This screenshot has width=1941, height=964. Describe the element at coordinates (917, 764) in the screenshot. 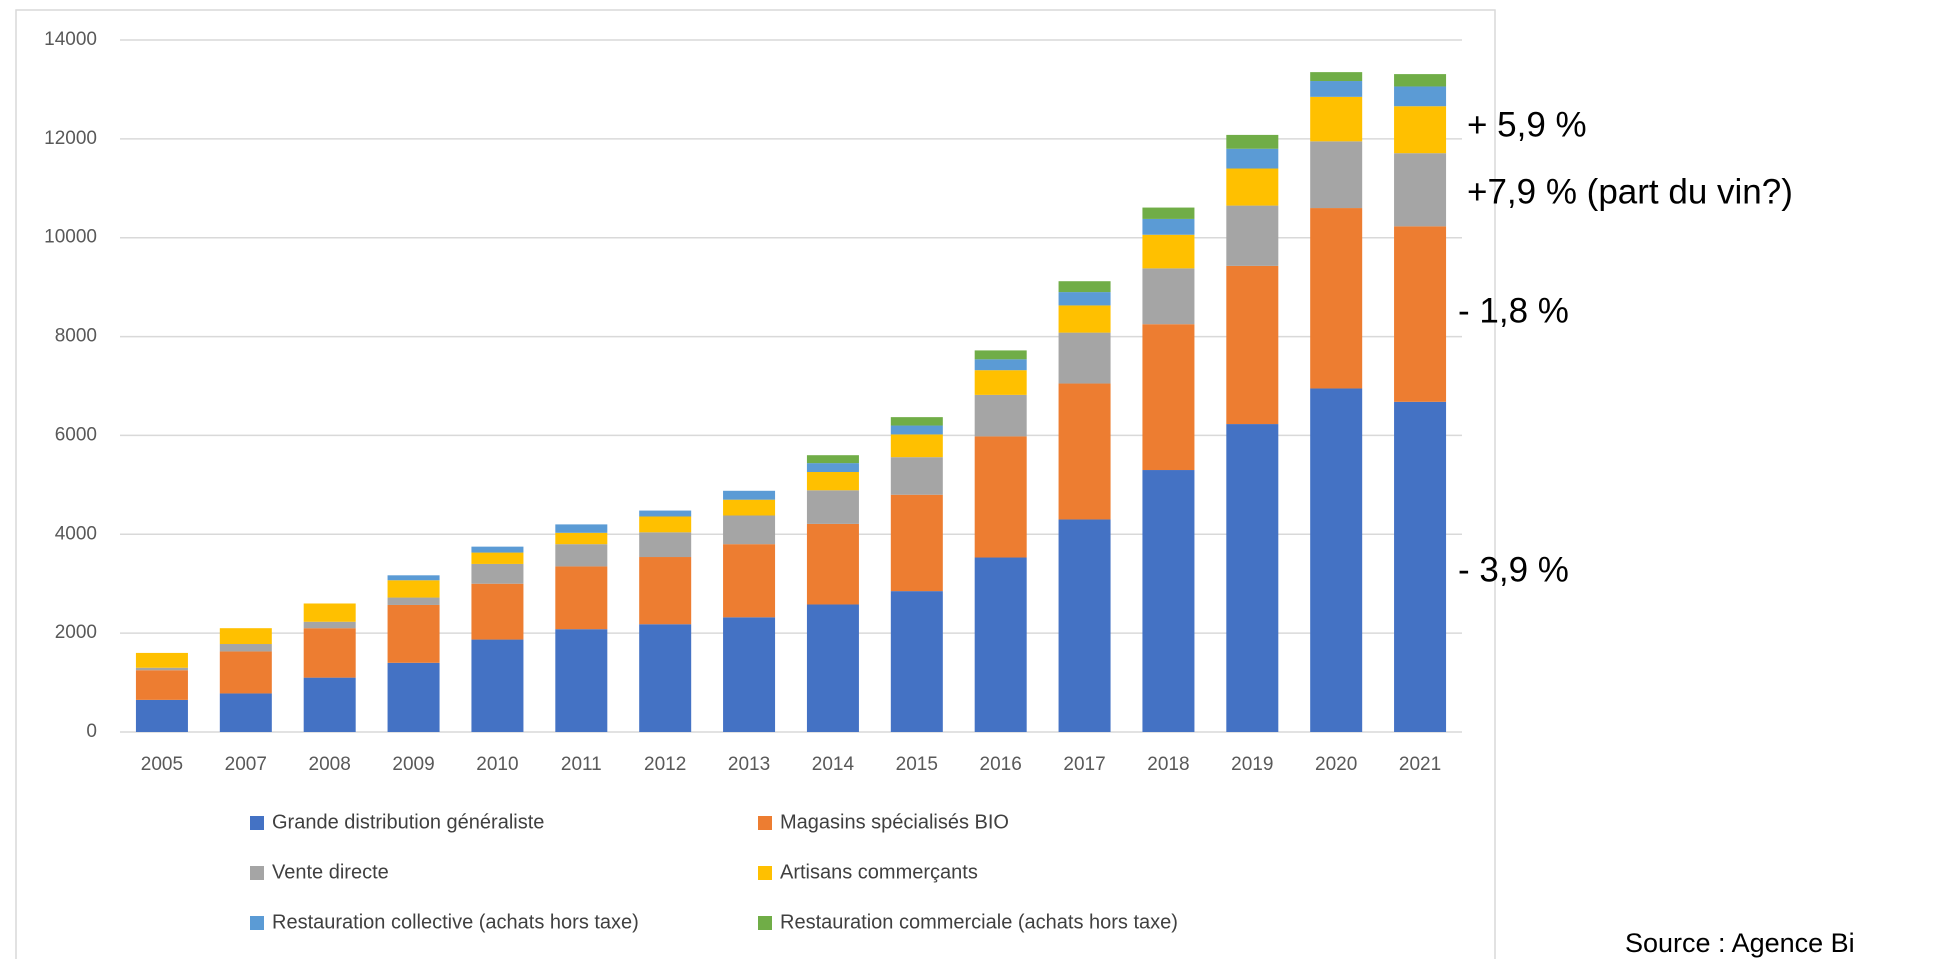

I see `x-tick-label: 2015` at that location.